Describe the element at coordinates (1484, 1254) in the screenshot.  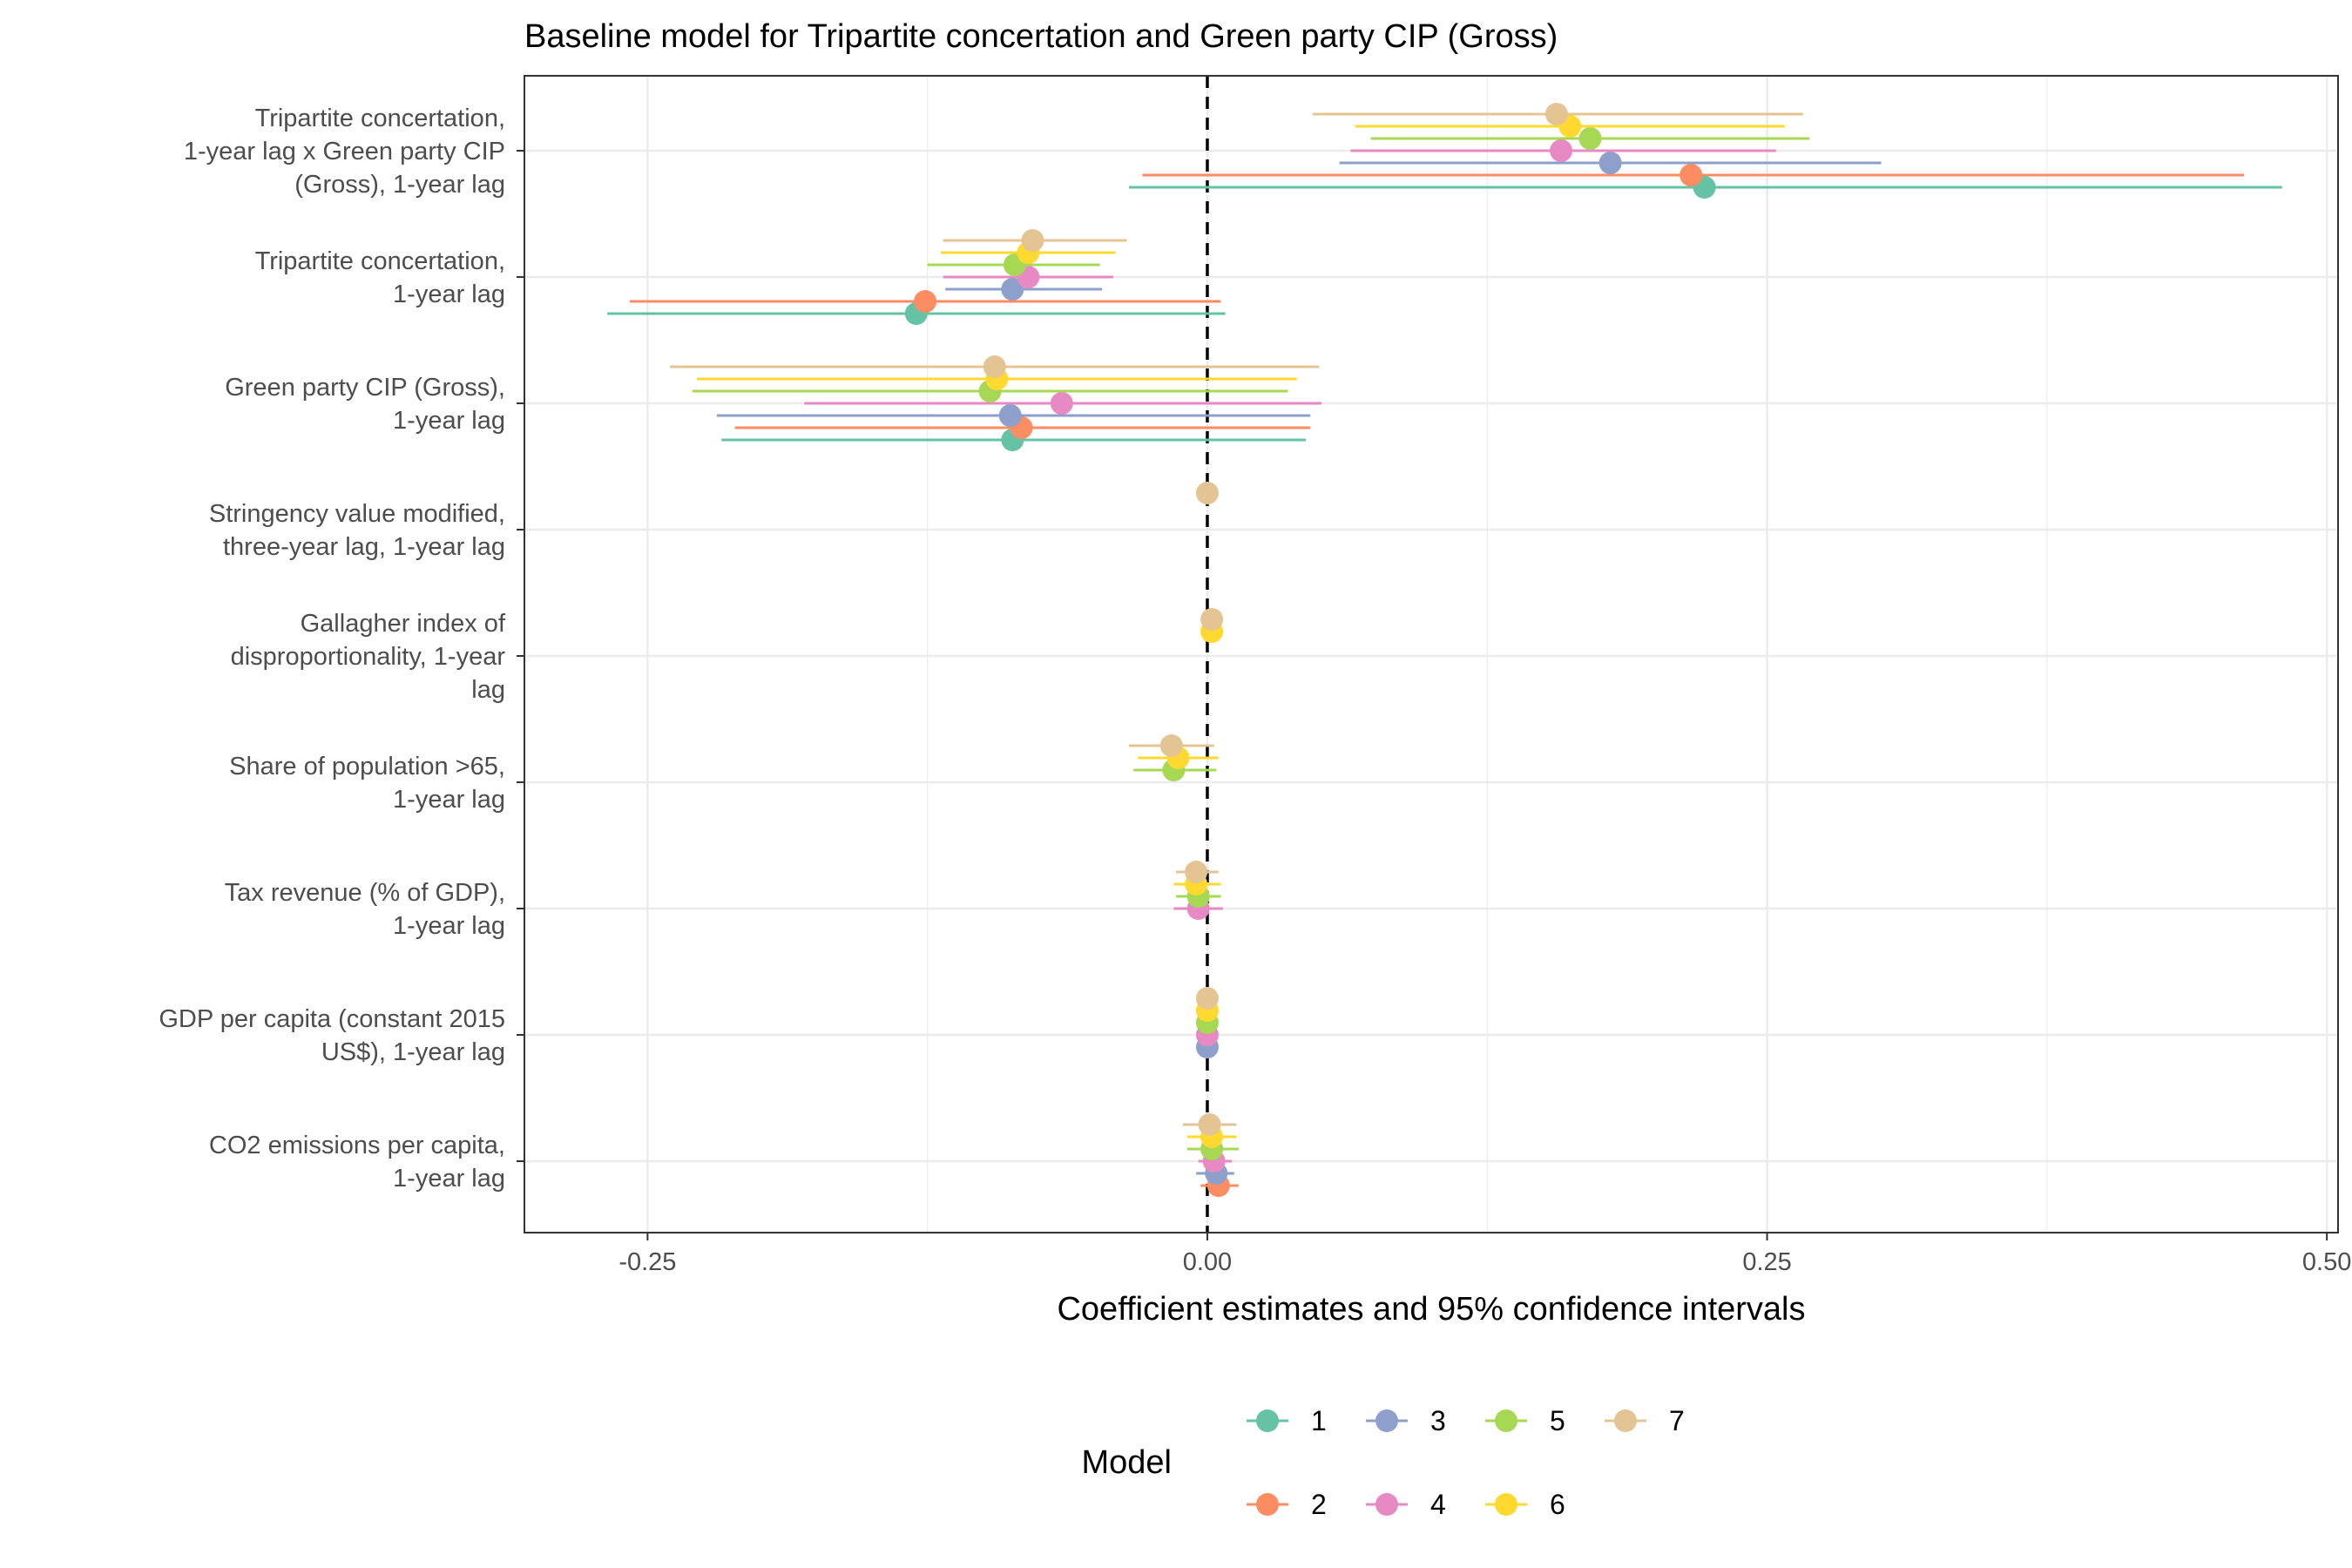
I see `x-axis: -0.25 0.00 0.25 0.50` at that location.